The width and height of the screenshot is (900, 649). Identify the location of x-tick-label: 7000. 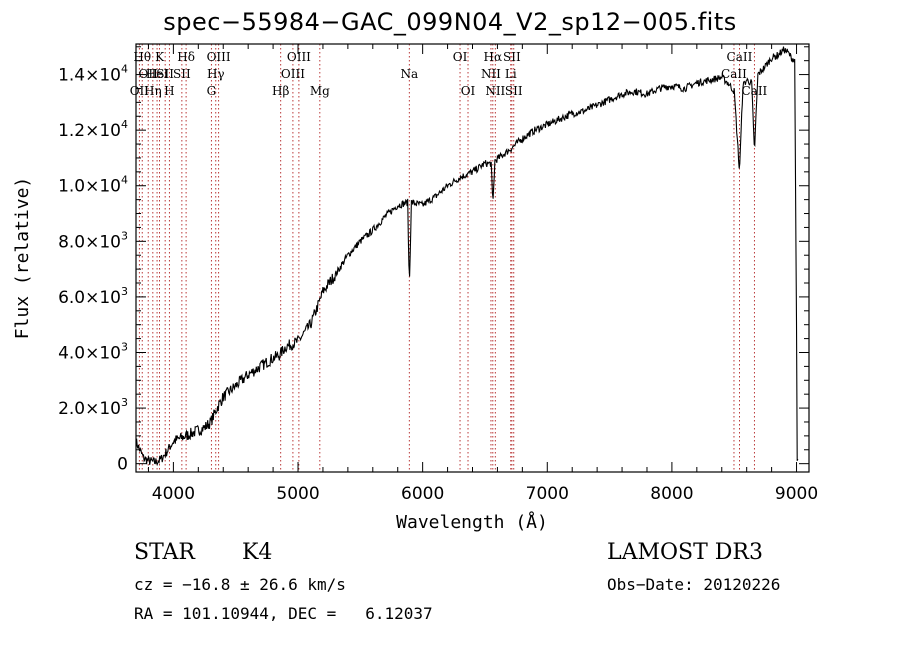
(547, 494).